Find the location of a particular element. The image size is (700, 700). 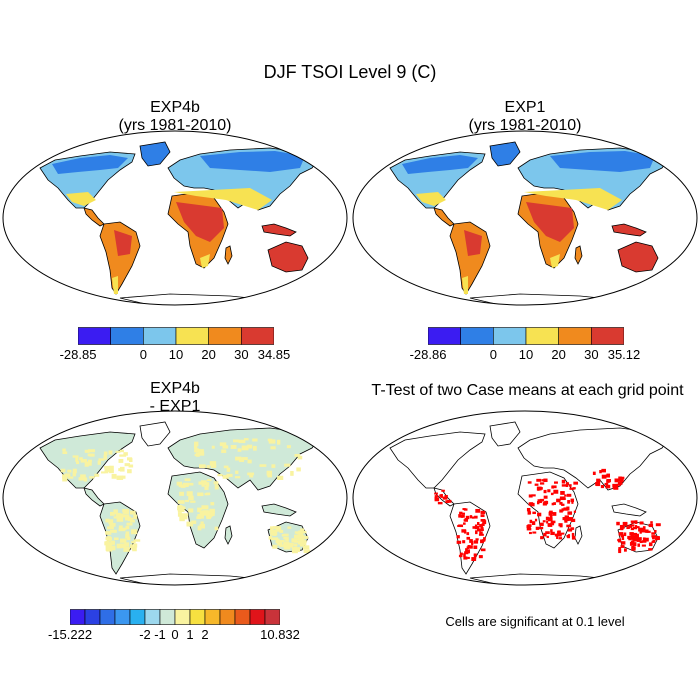

panel-title-exp1-line2: (yrs 1981-2010) is located at coordinates (525, 125).